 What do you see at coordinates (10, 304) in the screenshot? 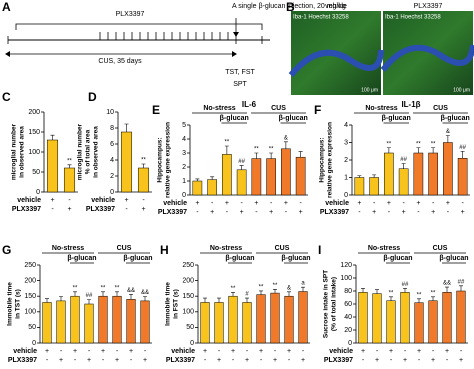
I see `y-axis-label: Immobile time` at bounding box center [10, 304].